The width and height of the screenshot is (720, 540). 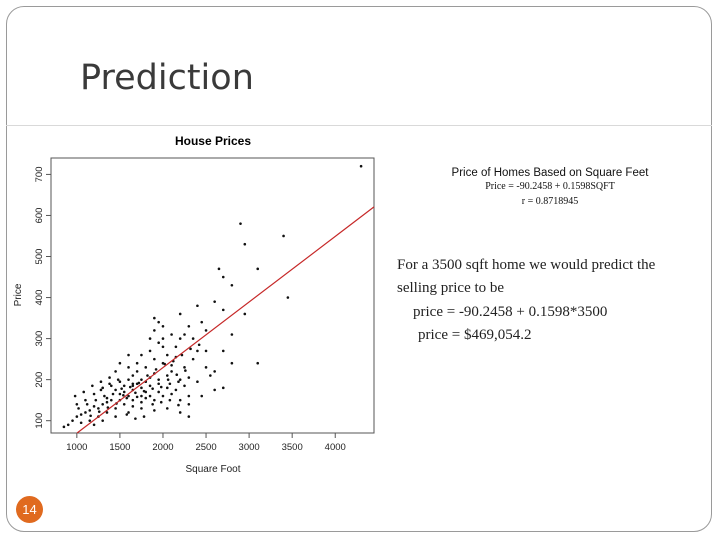 I want to click on prediction-result: price = $469,054.2, so click(x=475, y=334).